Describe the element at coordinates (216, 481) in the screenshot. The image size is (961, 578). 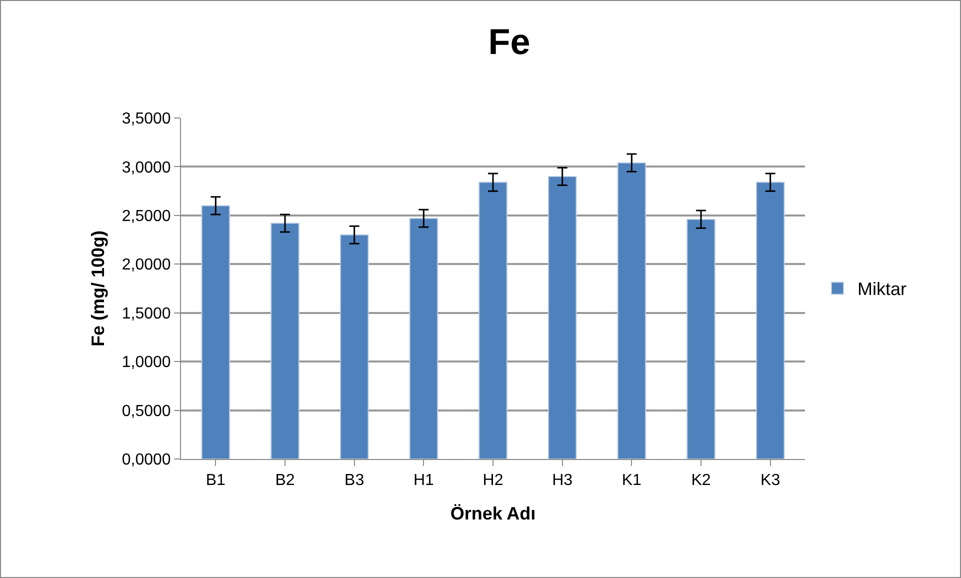
I see `x-tick-label: B1` at that location.